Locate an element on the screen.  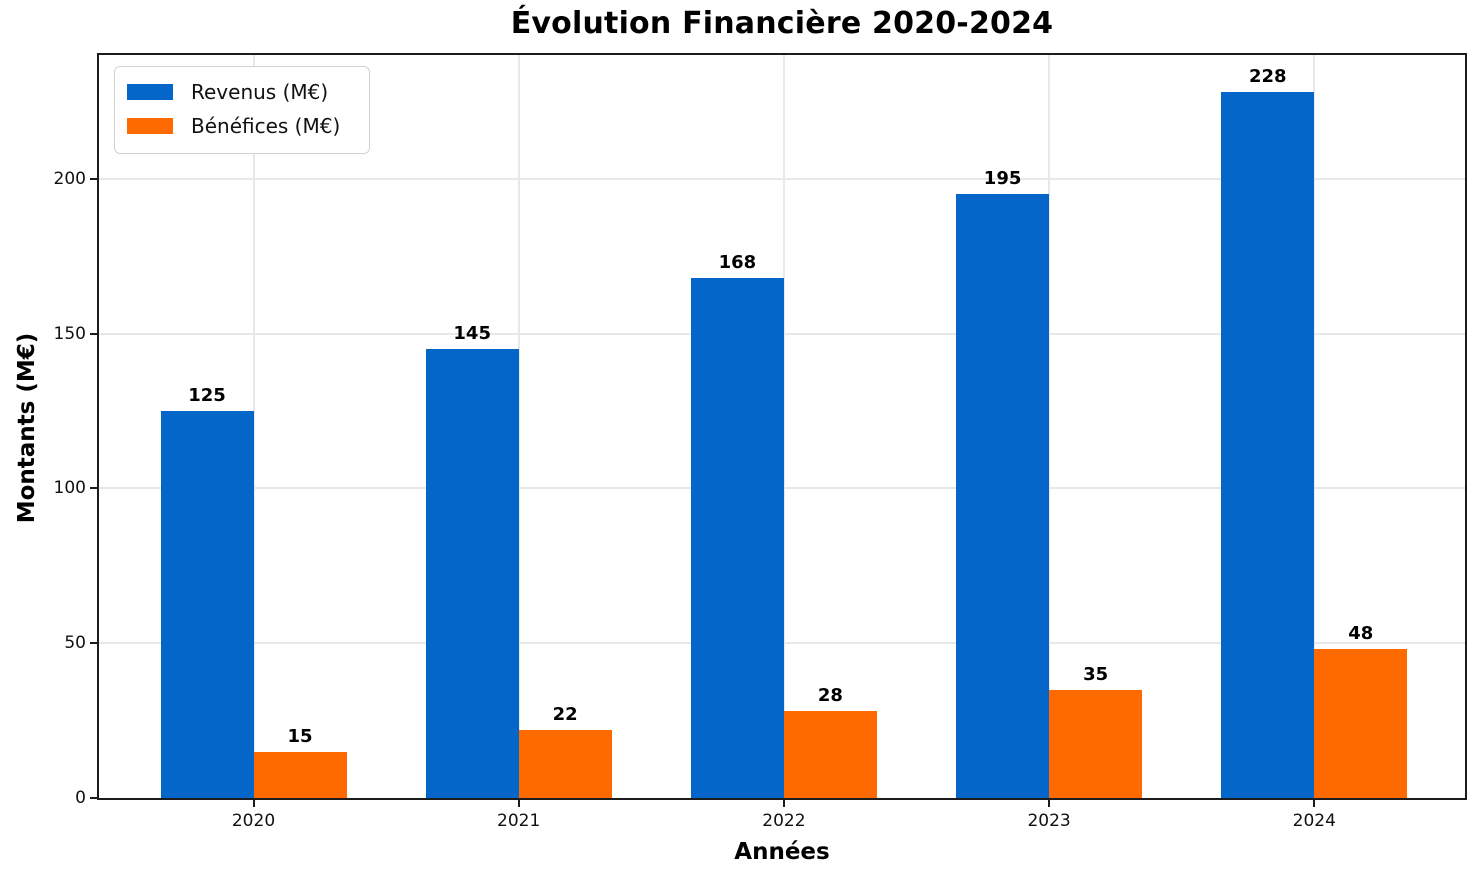
legend-swatch-revenus-icon is located at coordinates (150, 92).